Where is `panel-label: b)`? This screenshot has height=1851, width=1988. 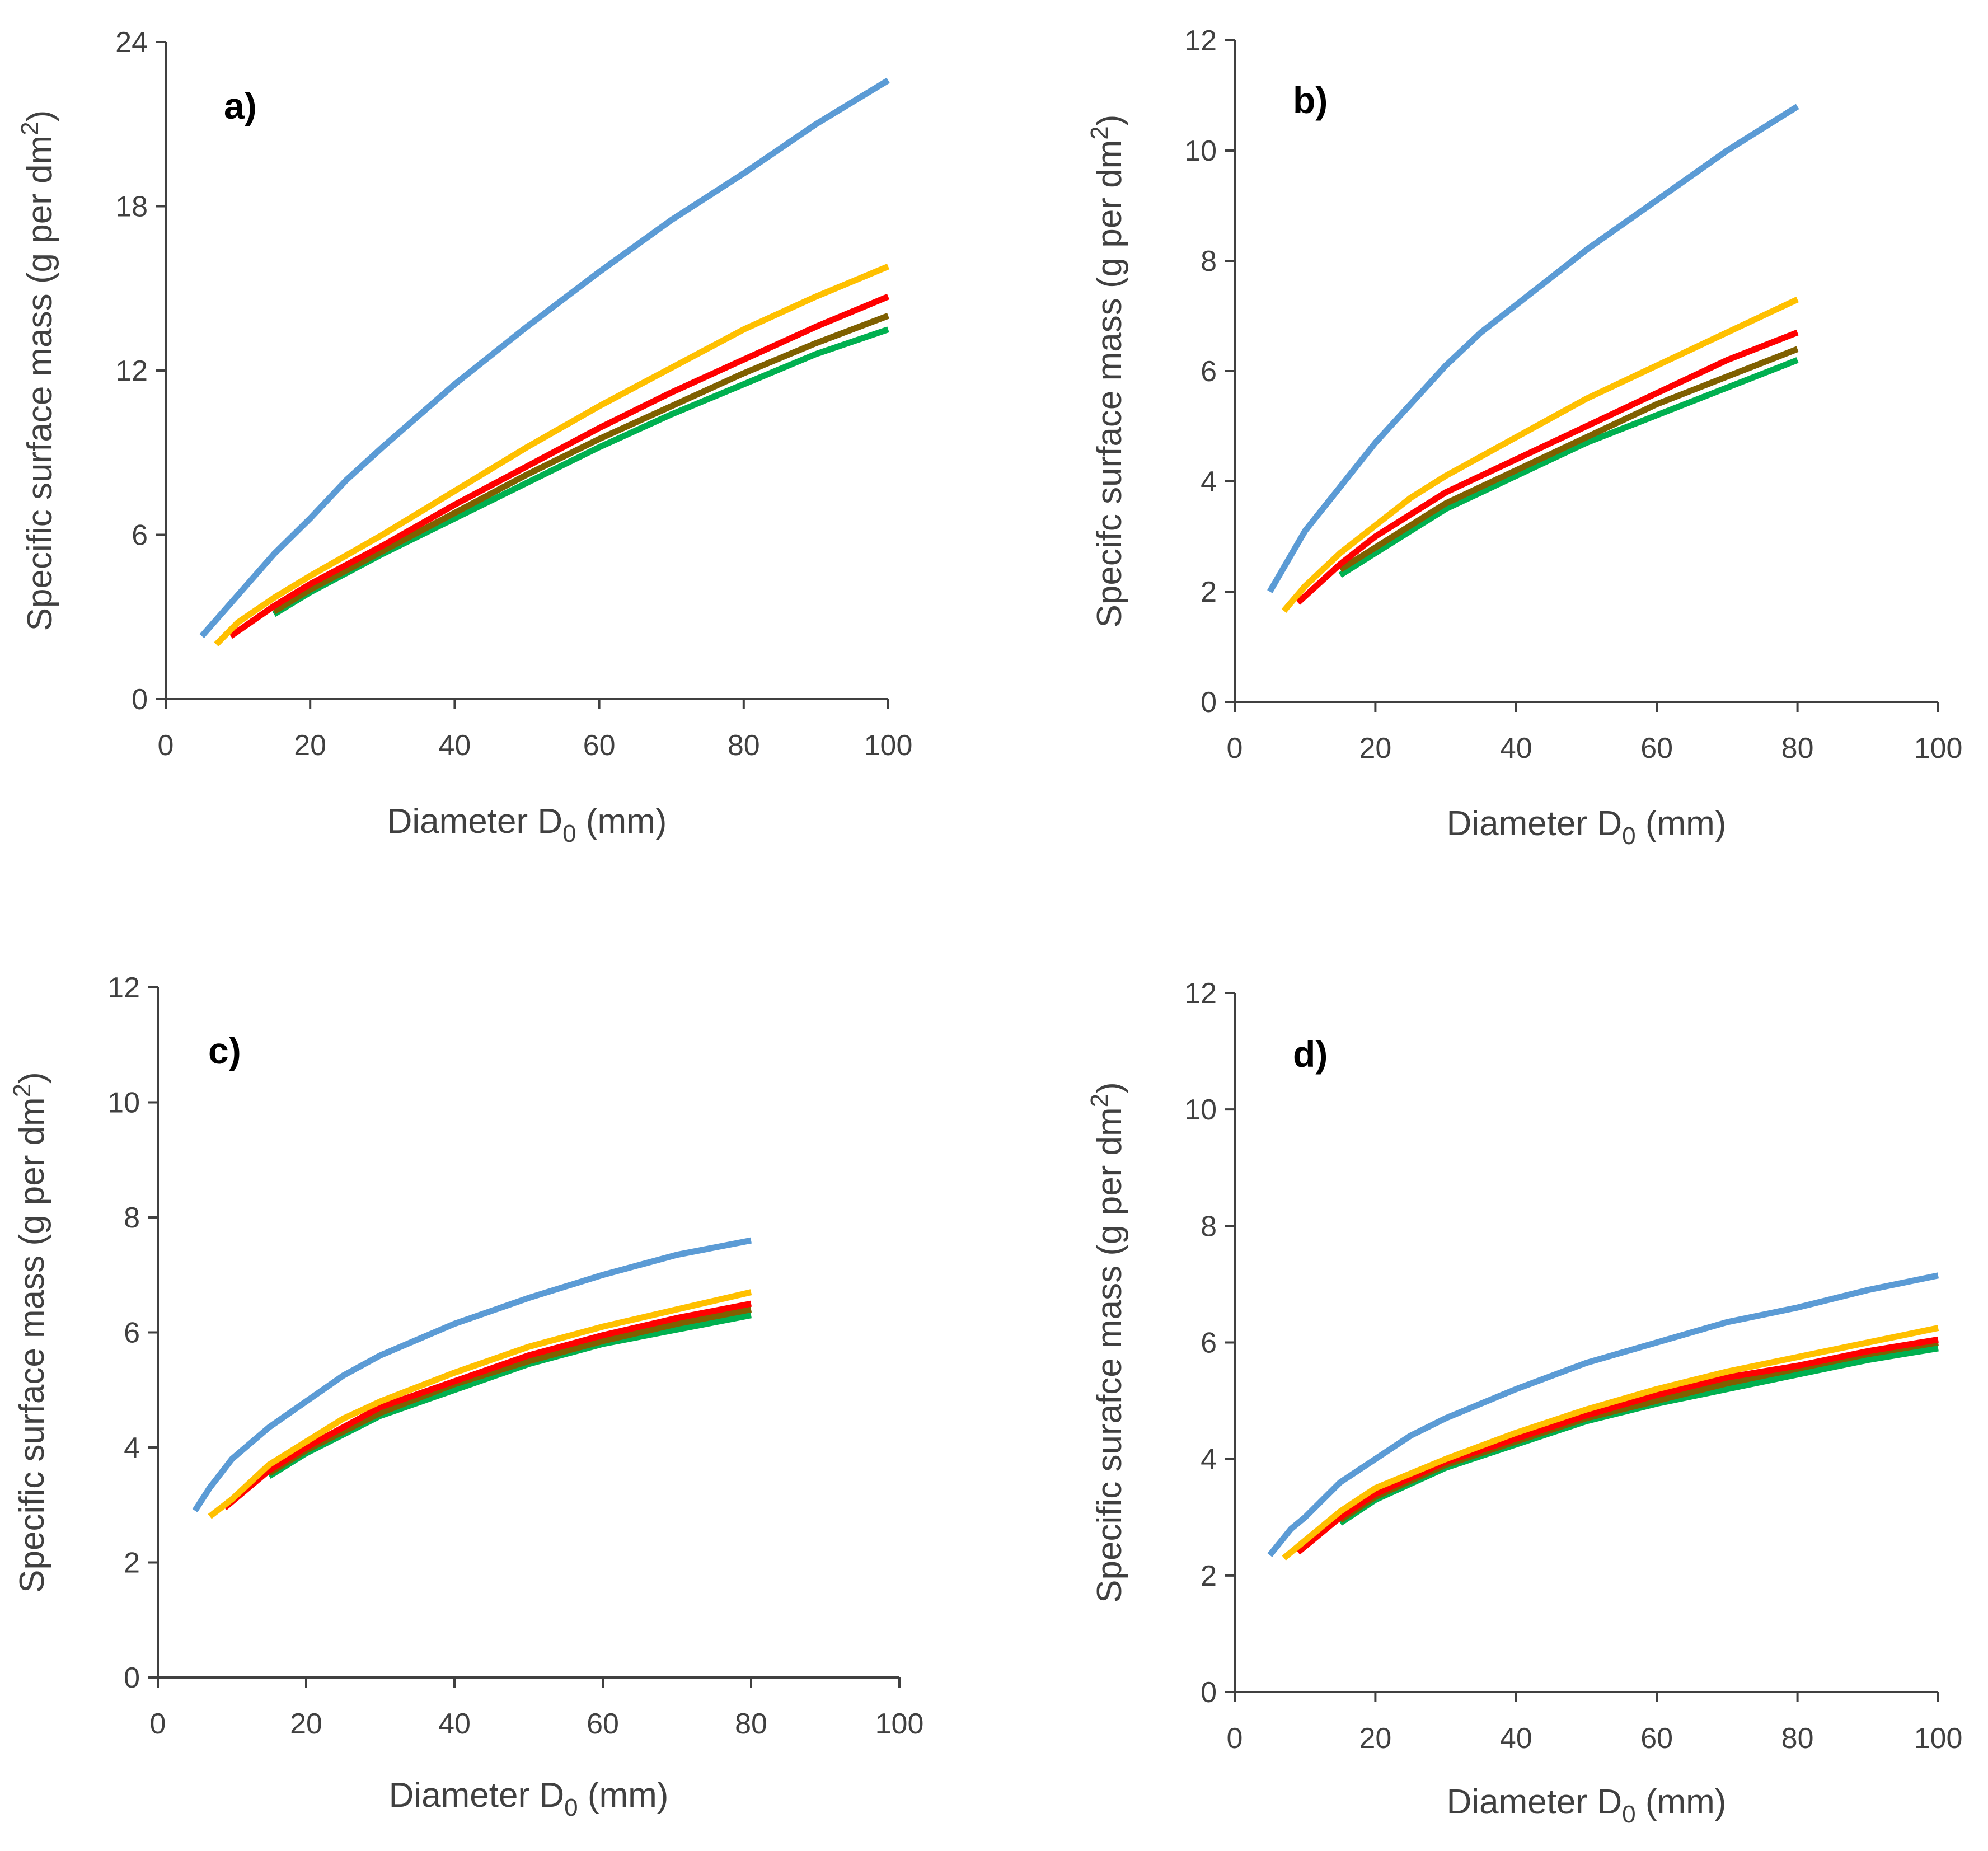
panel-label: b) is located at coordinates (1310, 100).